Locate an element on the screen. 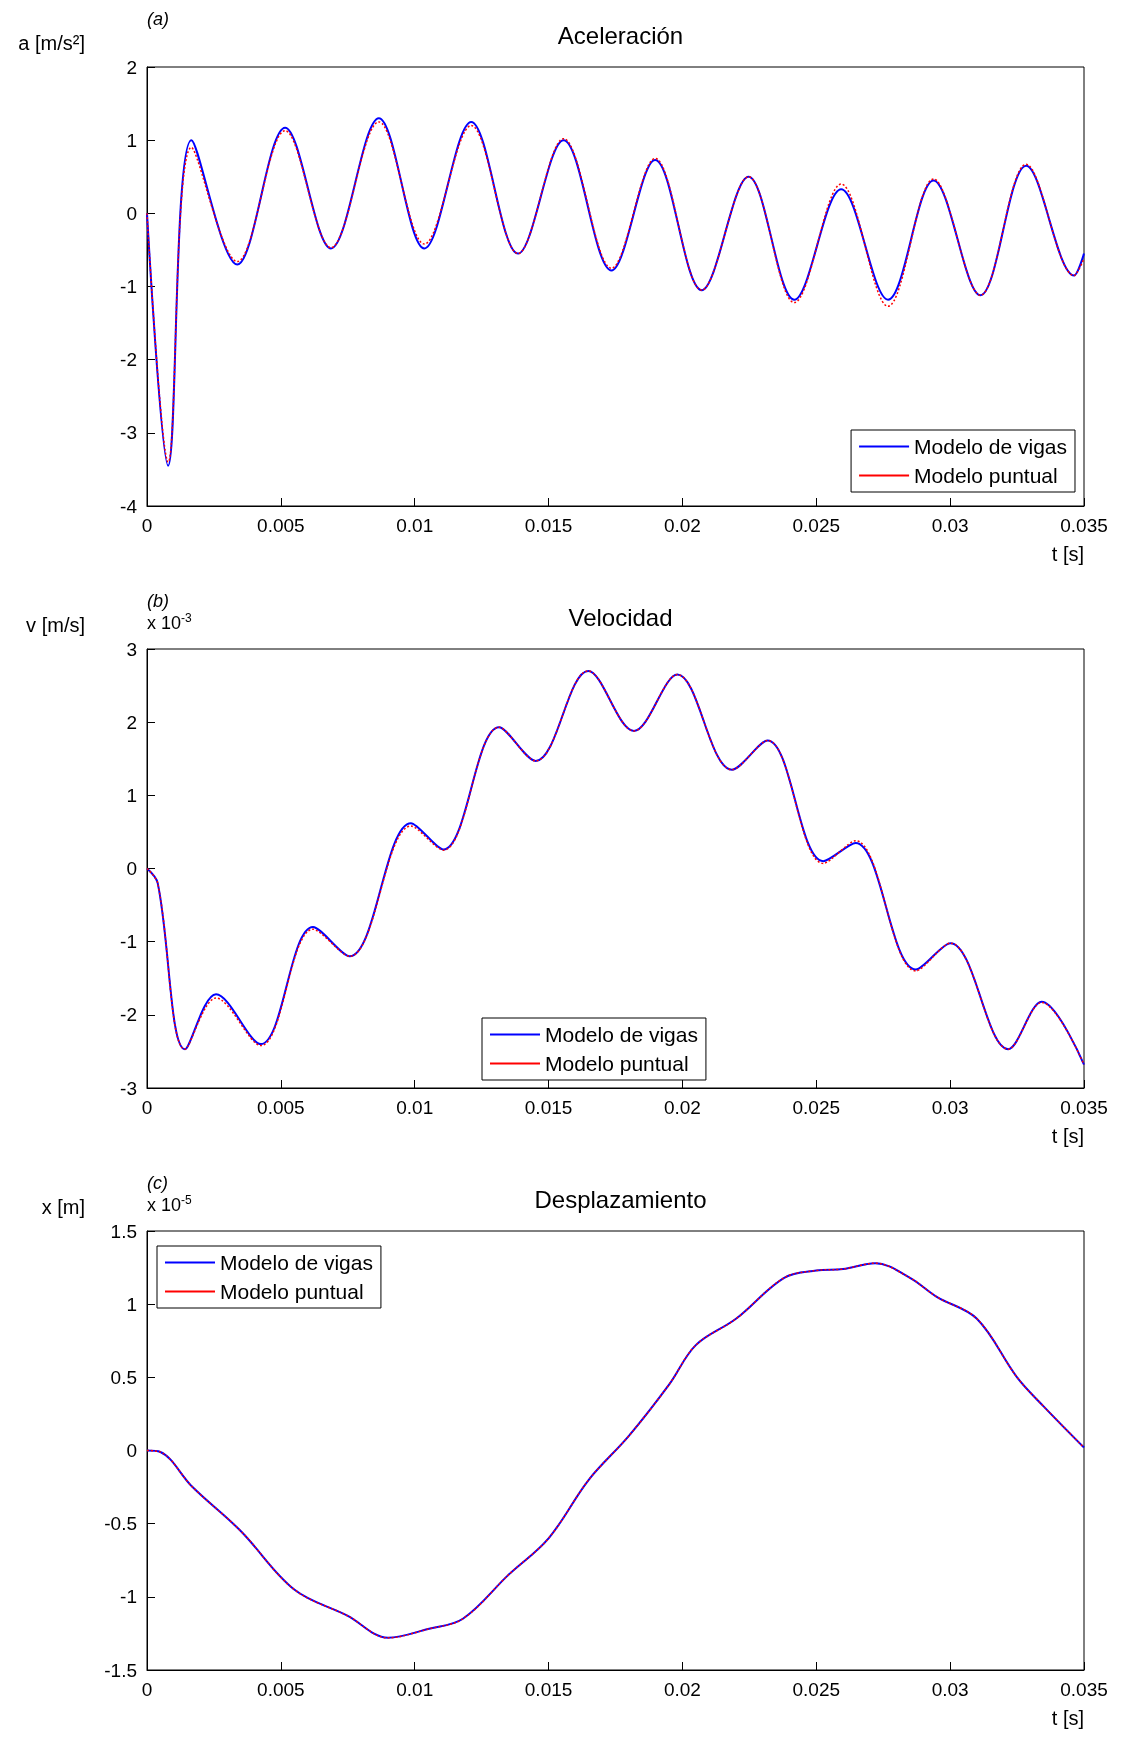  text: (c) is located at coordinates (157, 1183).